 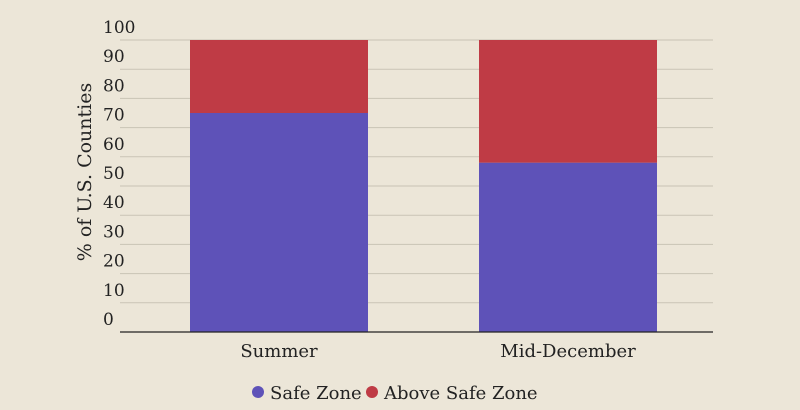 What do you see at coordinates (114, 262) in the screenshot?
I see `y-tick-label: 20` at bounding box center [114, 262].